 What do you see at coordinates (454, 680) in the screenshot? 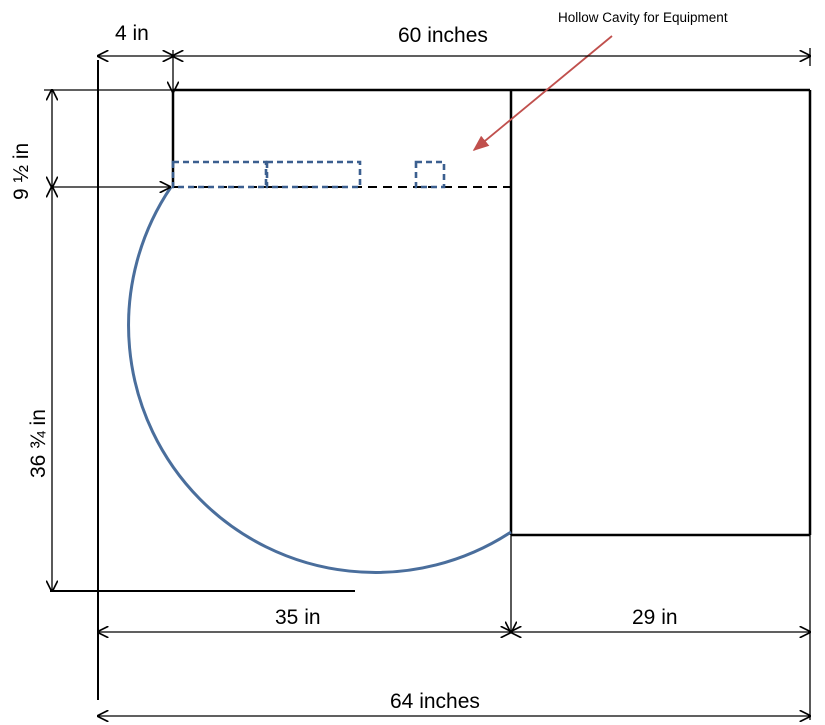
I see `dimension-64in: 64 inches` at bounding box center [454, 680].